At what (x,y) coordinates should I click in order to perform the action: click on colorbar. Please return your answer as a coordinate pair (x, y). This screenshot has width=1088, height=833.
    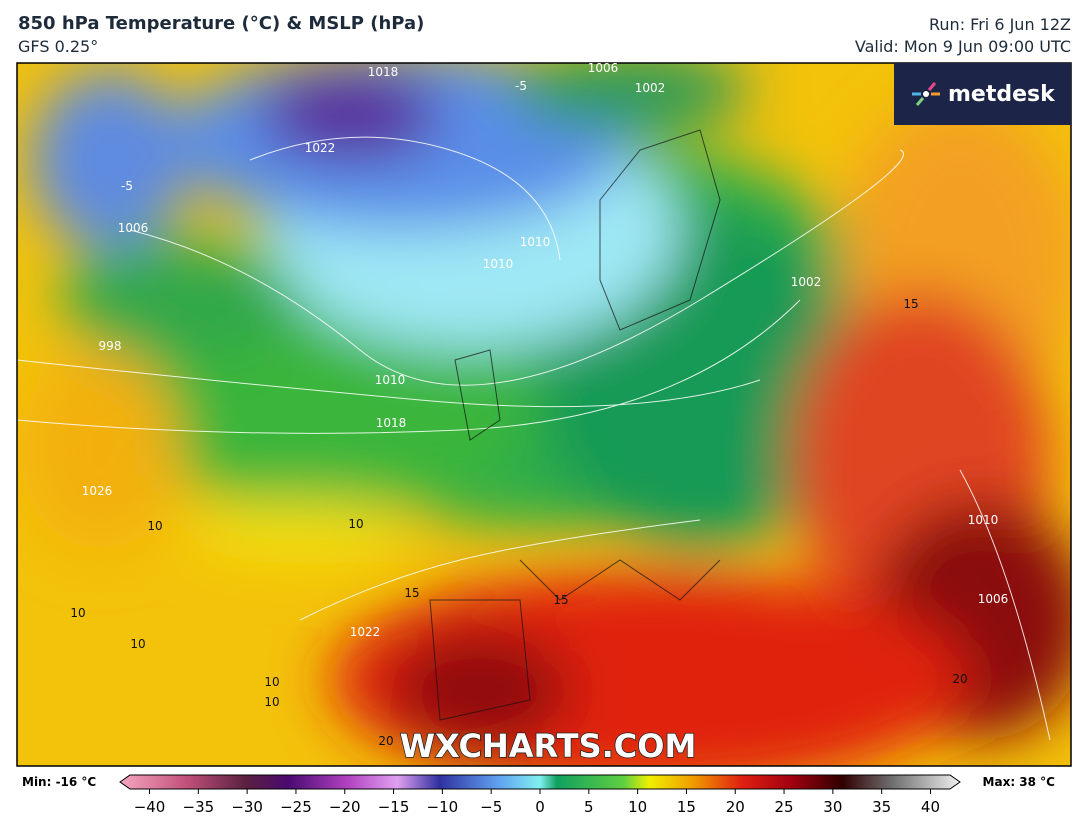
    Looking at the image, I should click on (540, 782).